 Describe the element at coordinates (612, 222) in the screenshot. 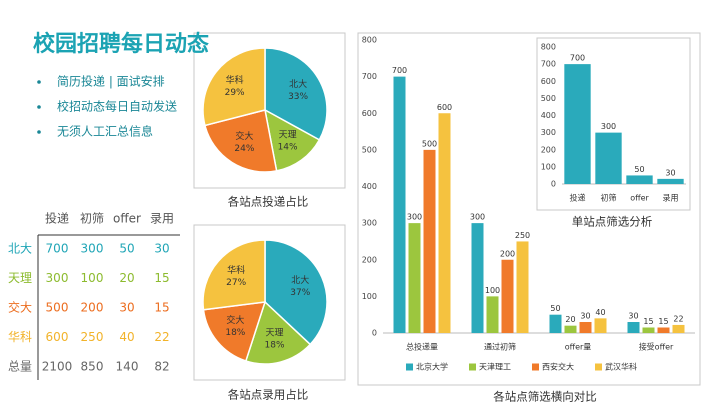

I see `chart-title: 单站点筛选分析` at that location.